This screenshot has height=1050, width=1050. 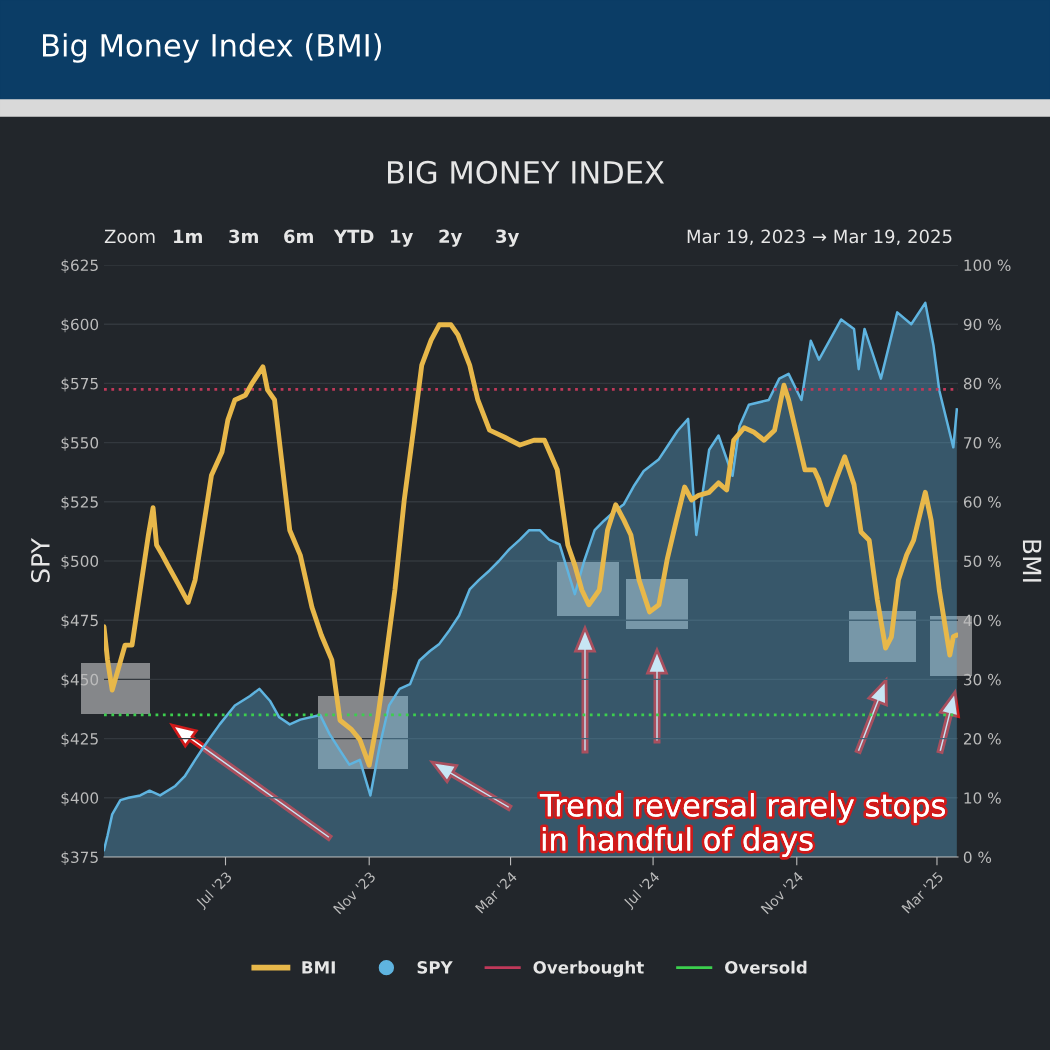 What do you see at coordinates (79, 503) in the screenshot?
I see `y-tick-label: $525` at bounding box center [79, 503].